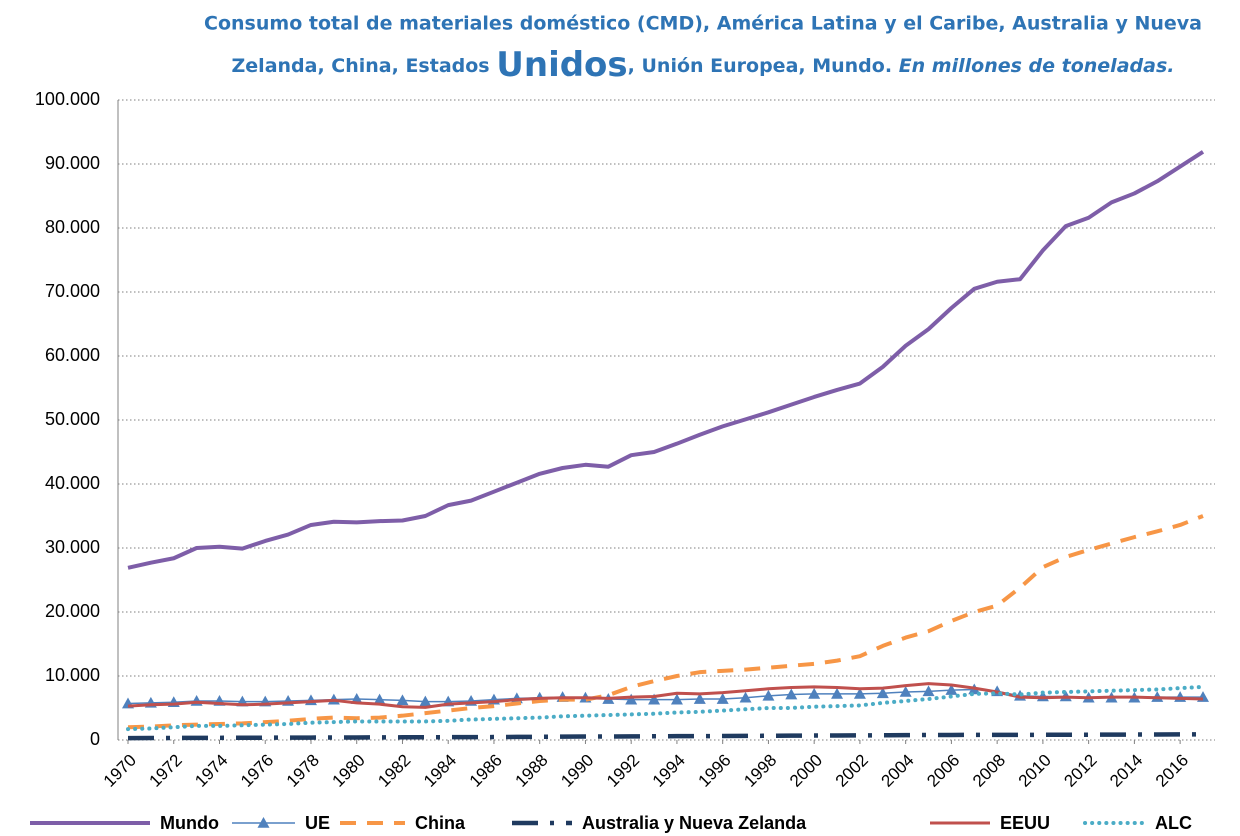 This screenshot has width=1240, height=836. Describe the element at coordinates (211, 771) in the screenshot. I see `x-tick-label: 1974` at that location.